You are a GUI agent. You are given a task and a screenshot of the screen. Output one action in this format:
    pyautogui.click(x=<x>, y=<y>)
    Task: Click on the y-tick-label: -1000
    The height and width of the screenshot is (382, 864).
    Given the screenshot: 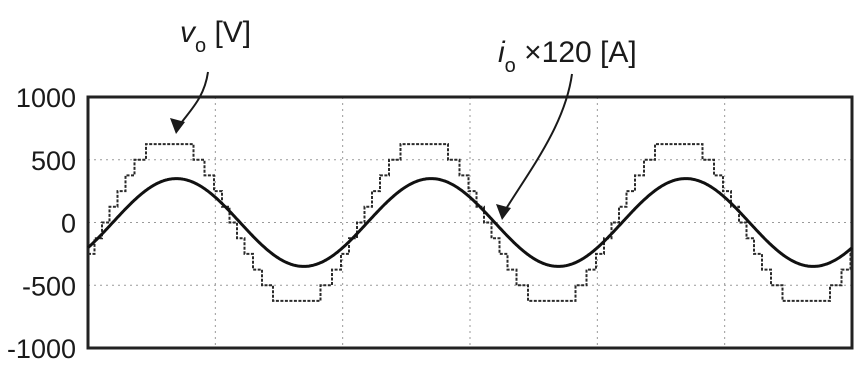 What is the action you would take?
    pyautogui.click(x=41, y=349)
    